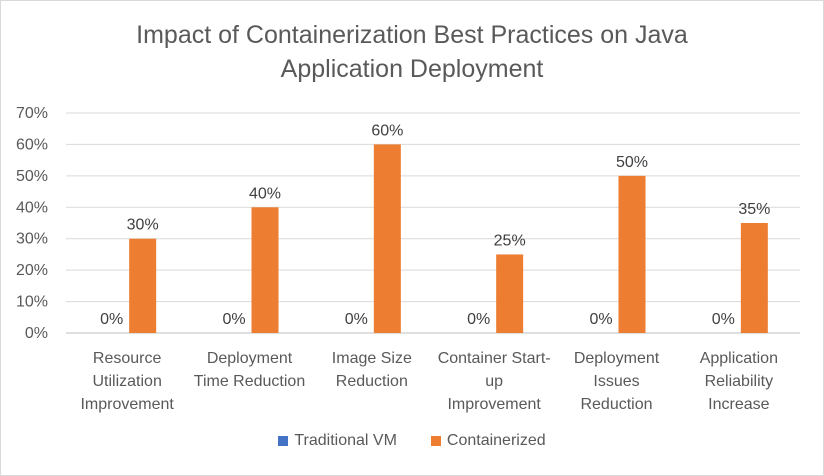 The height and width of the screenshot is (476, 824). What do you see at coordinates (510, 240) in the screenshot?
I see `data-label: 25%` at bounding box center [510, 240].